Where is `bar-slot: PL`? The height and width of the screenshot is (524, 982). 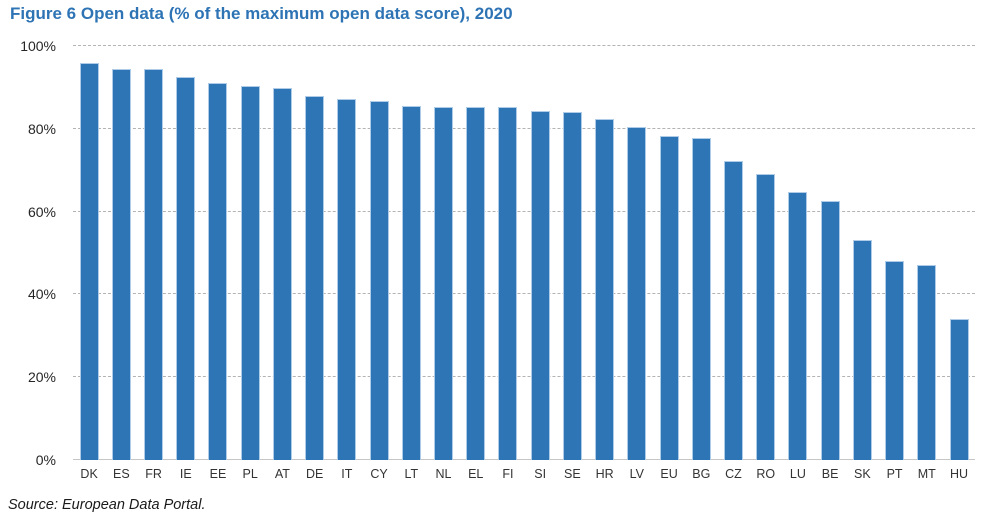 bar-slot: PL is located at coordinates (250, 263).